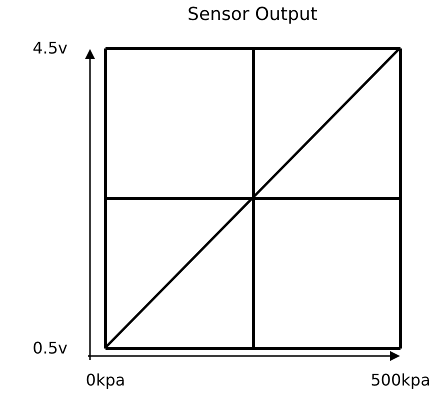 The height and width of the screenshot is (418, 433). Describe the element at coordinates (50, 48) in the screenshot. I see `y-tick-label: 4.5v` at that location.